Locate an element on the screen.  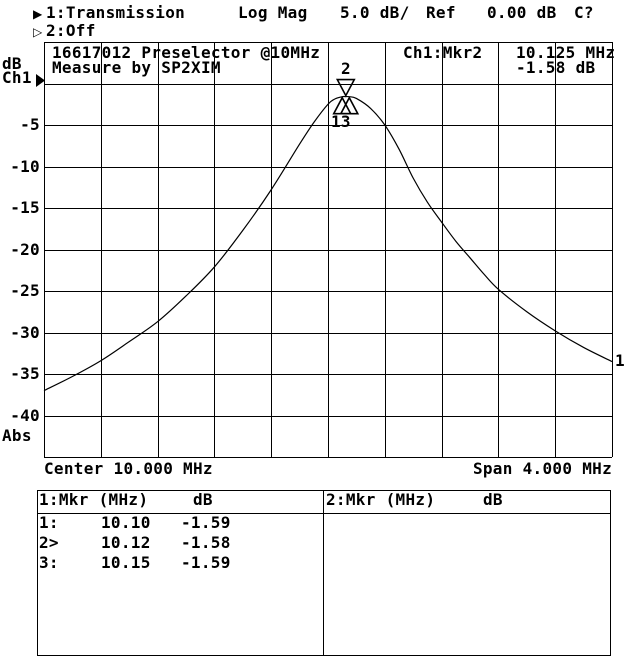
ref-value: 0.00 dB is located at coordinates (522, 12).